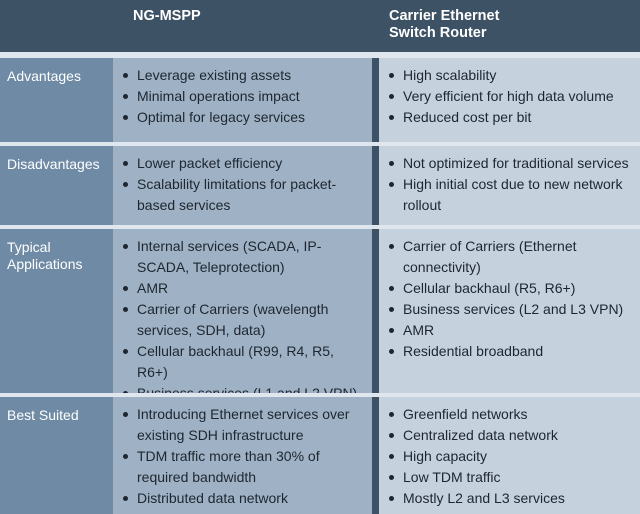 This screenshot has width=640, height=514. I want to click on list-item: Business services (L1 and L2 VPN), so click(243, 388).